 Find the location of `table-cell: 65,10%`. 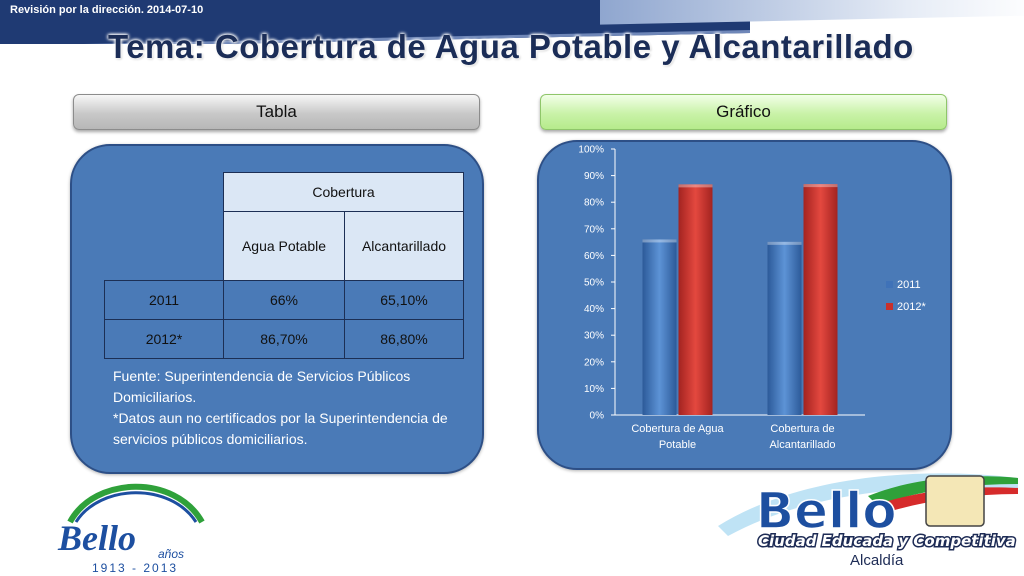

table-cell: 65,10% is located at coordinates (404, 300).